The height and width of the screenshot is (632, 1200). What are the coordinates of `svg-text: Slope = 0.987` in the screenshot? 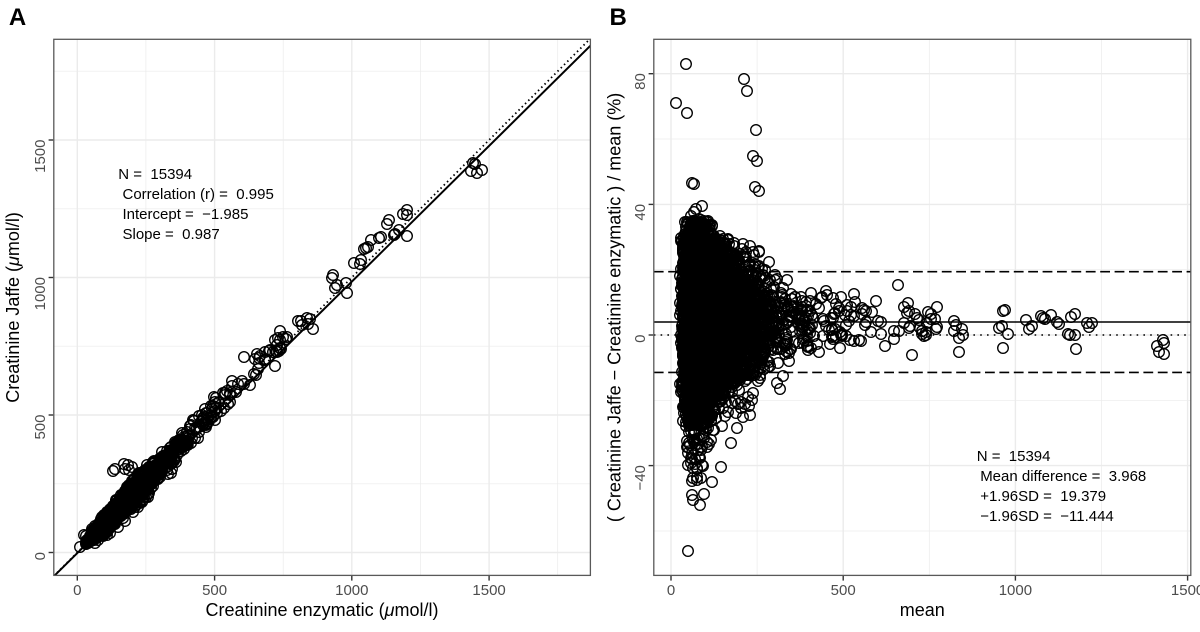 It's located at (171, 234).